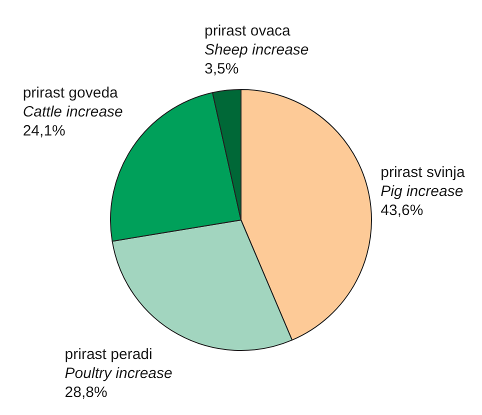  I want to click on slice-label: prirast goveda Cattle increase, so click(72, 102).